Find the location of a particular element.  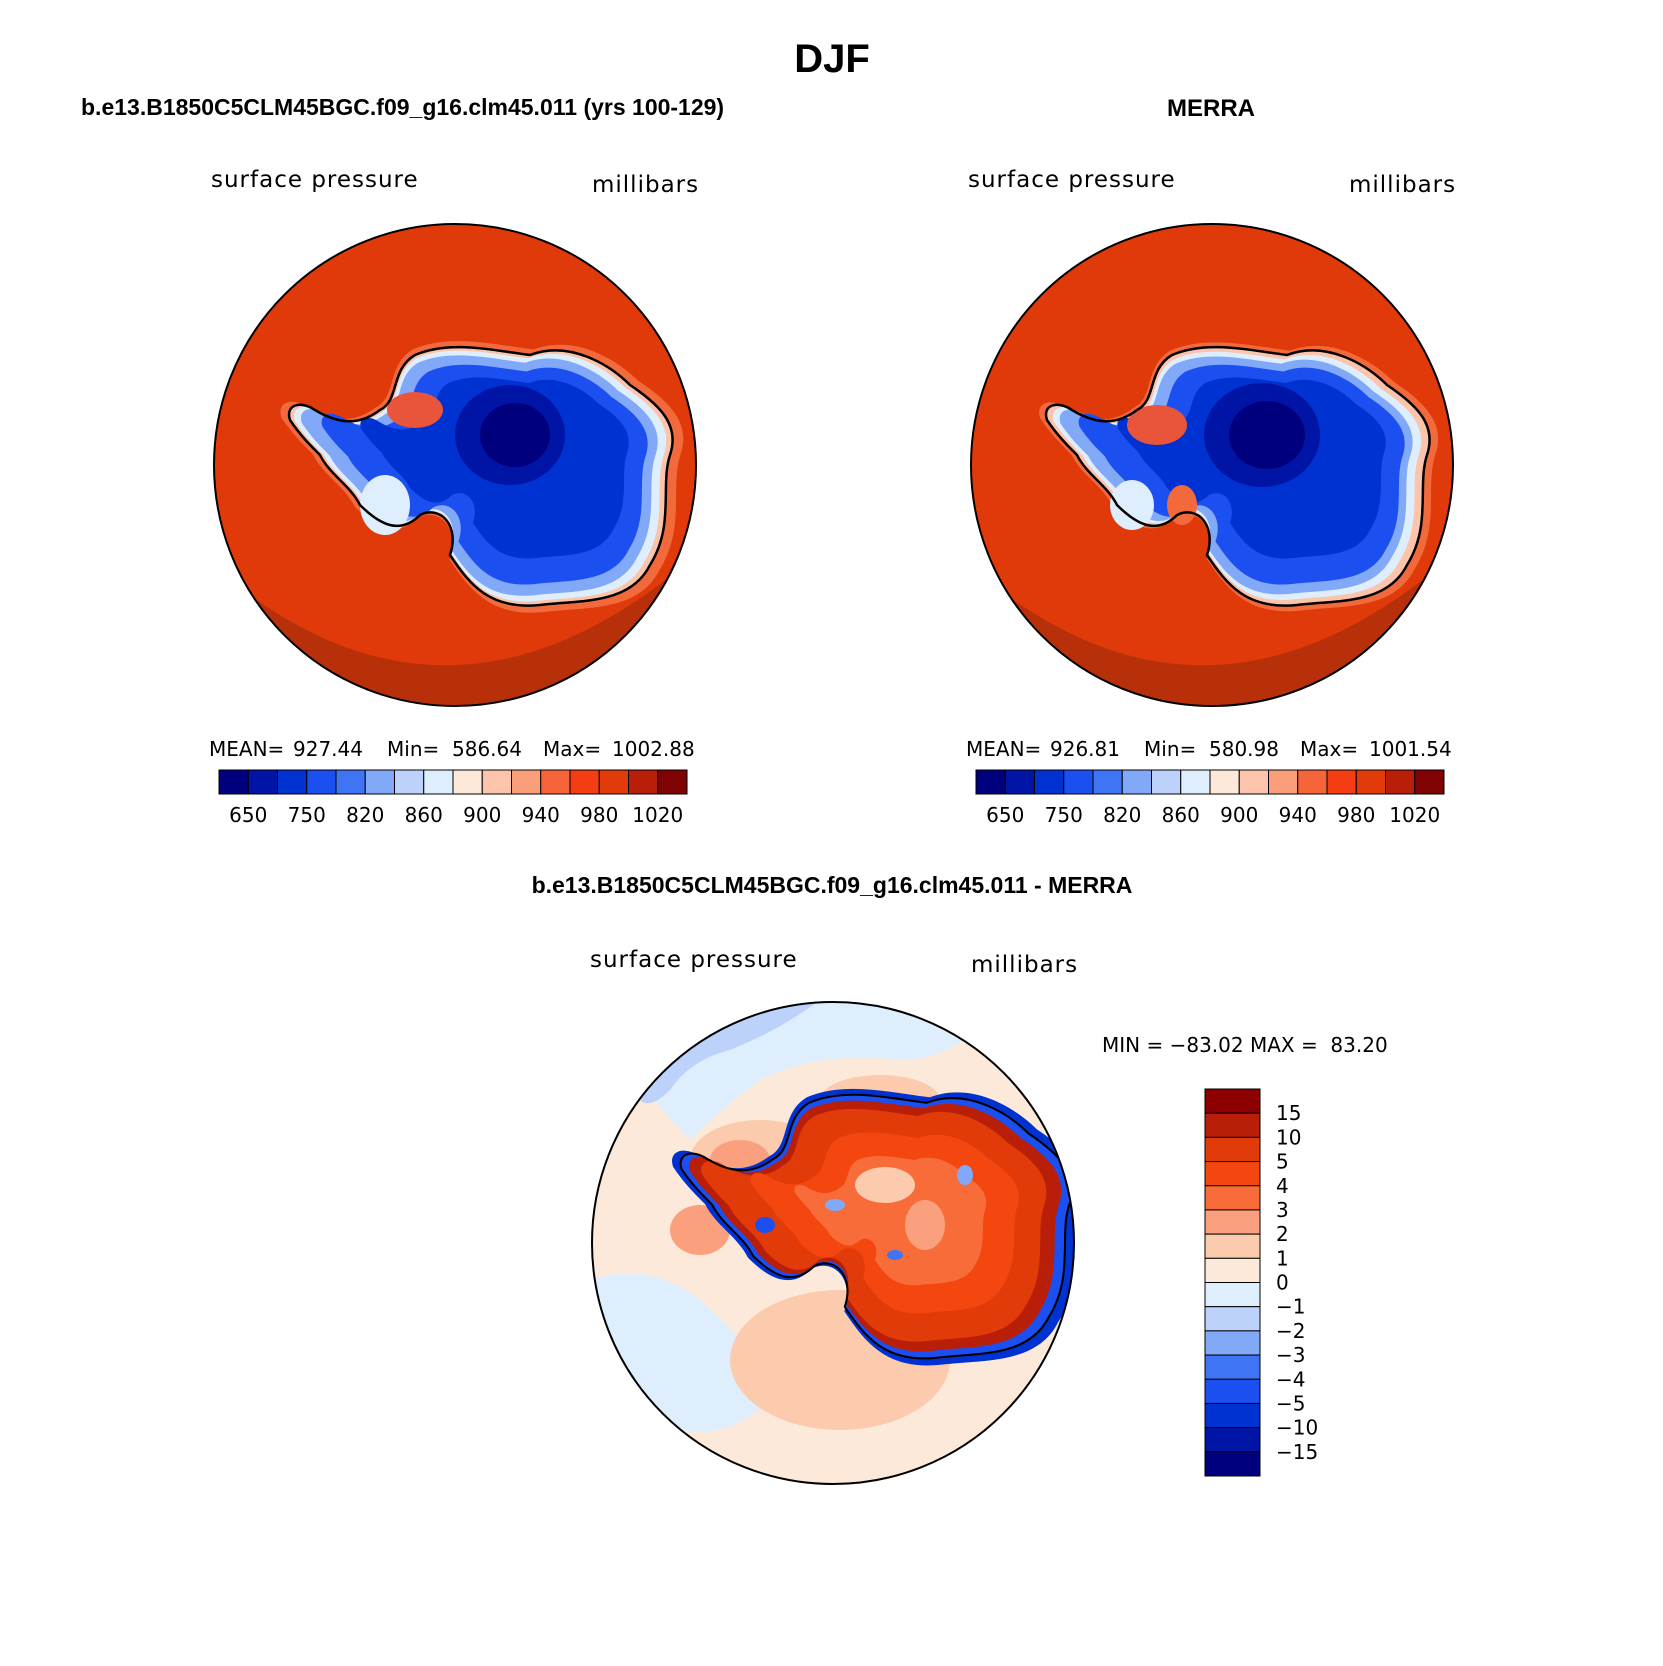

stats-min-value: 580.98 is located at coordinates (1244, 749).